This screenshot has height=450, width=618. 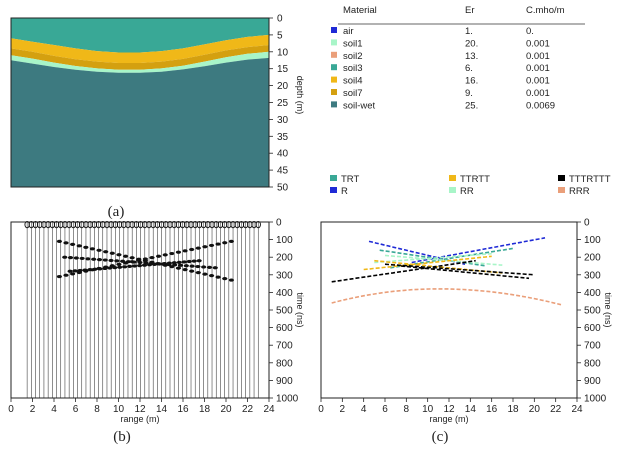 I want to click on panel-b-ytick-label: 700, so click(x=284, y=346).